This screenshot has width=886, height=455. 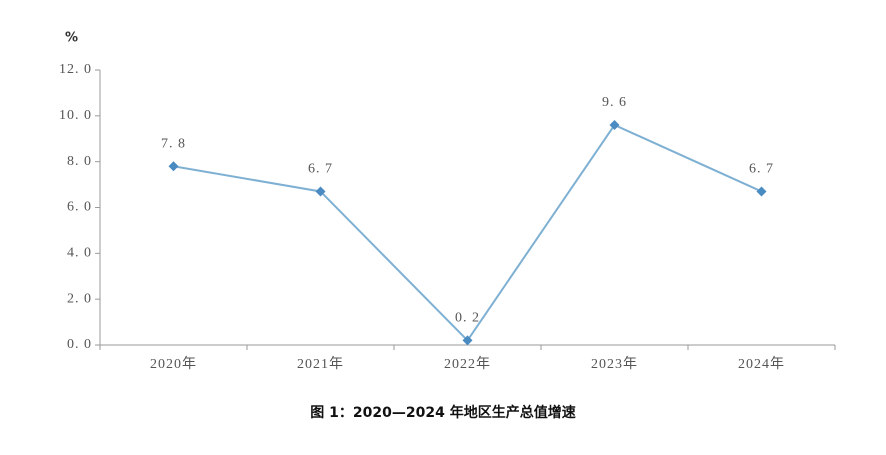 I want to click on x-tick-label: 2024年, so click(x=761, y=364).